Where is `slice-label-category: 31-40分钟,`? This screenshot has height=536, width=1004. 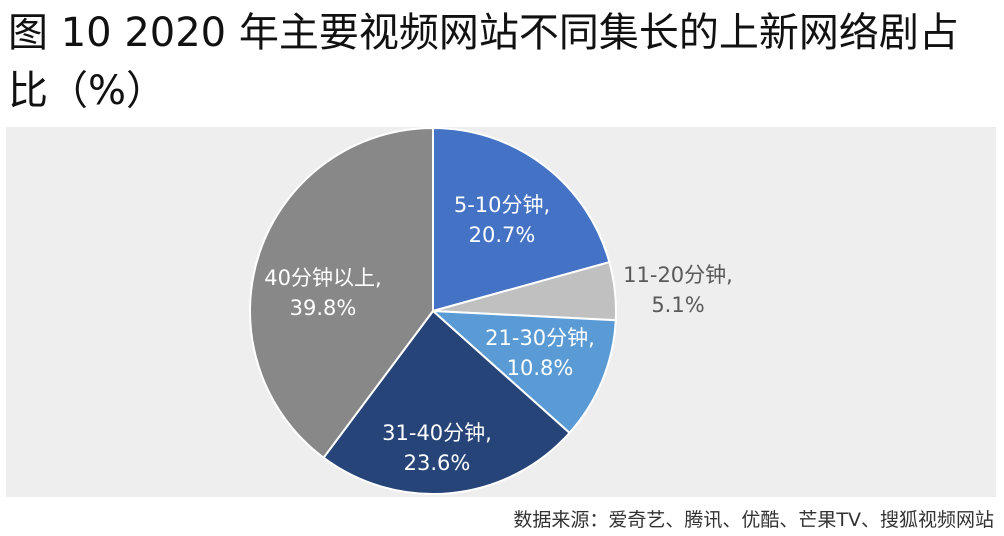
slice-label-category: 31-40分钟, is located at coordinates (437, 433).